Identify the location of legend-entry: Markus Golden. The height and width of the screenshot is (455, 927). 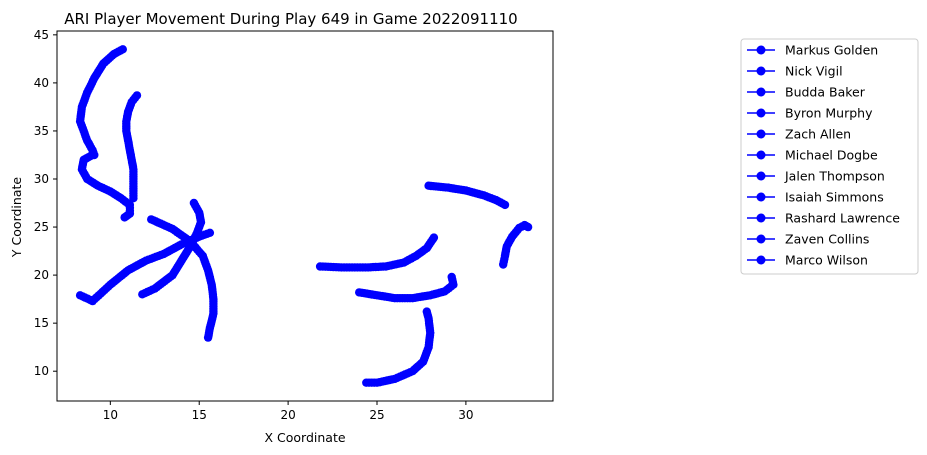
(812, 50).